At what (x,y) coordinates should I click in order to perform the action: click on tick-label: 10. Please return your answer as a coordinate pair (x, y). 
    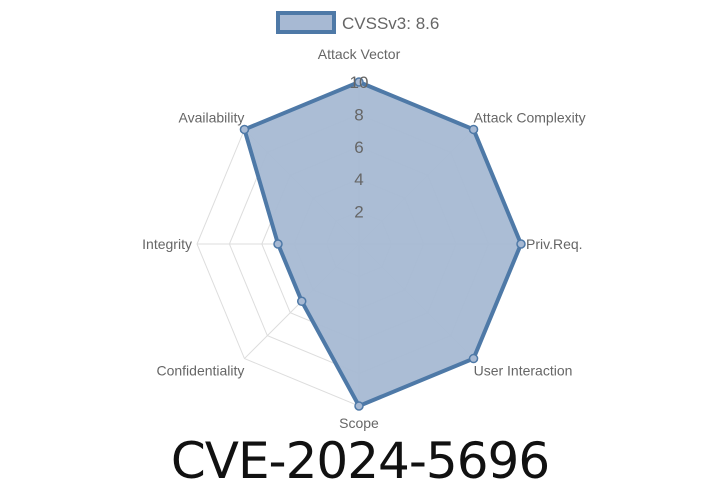
    Looking at the image, I should click on (359, 82).